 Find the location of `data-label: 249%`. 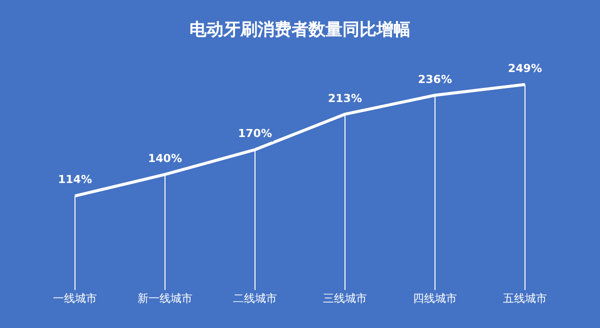

data-label: 249% is located at coordinates (525, 68).